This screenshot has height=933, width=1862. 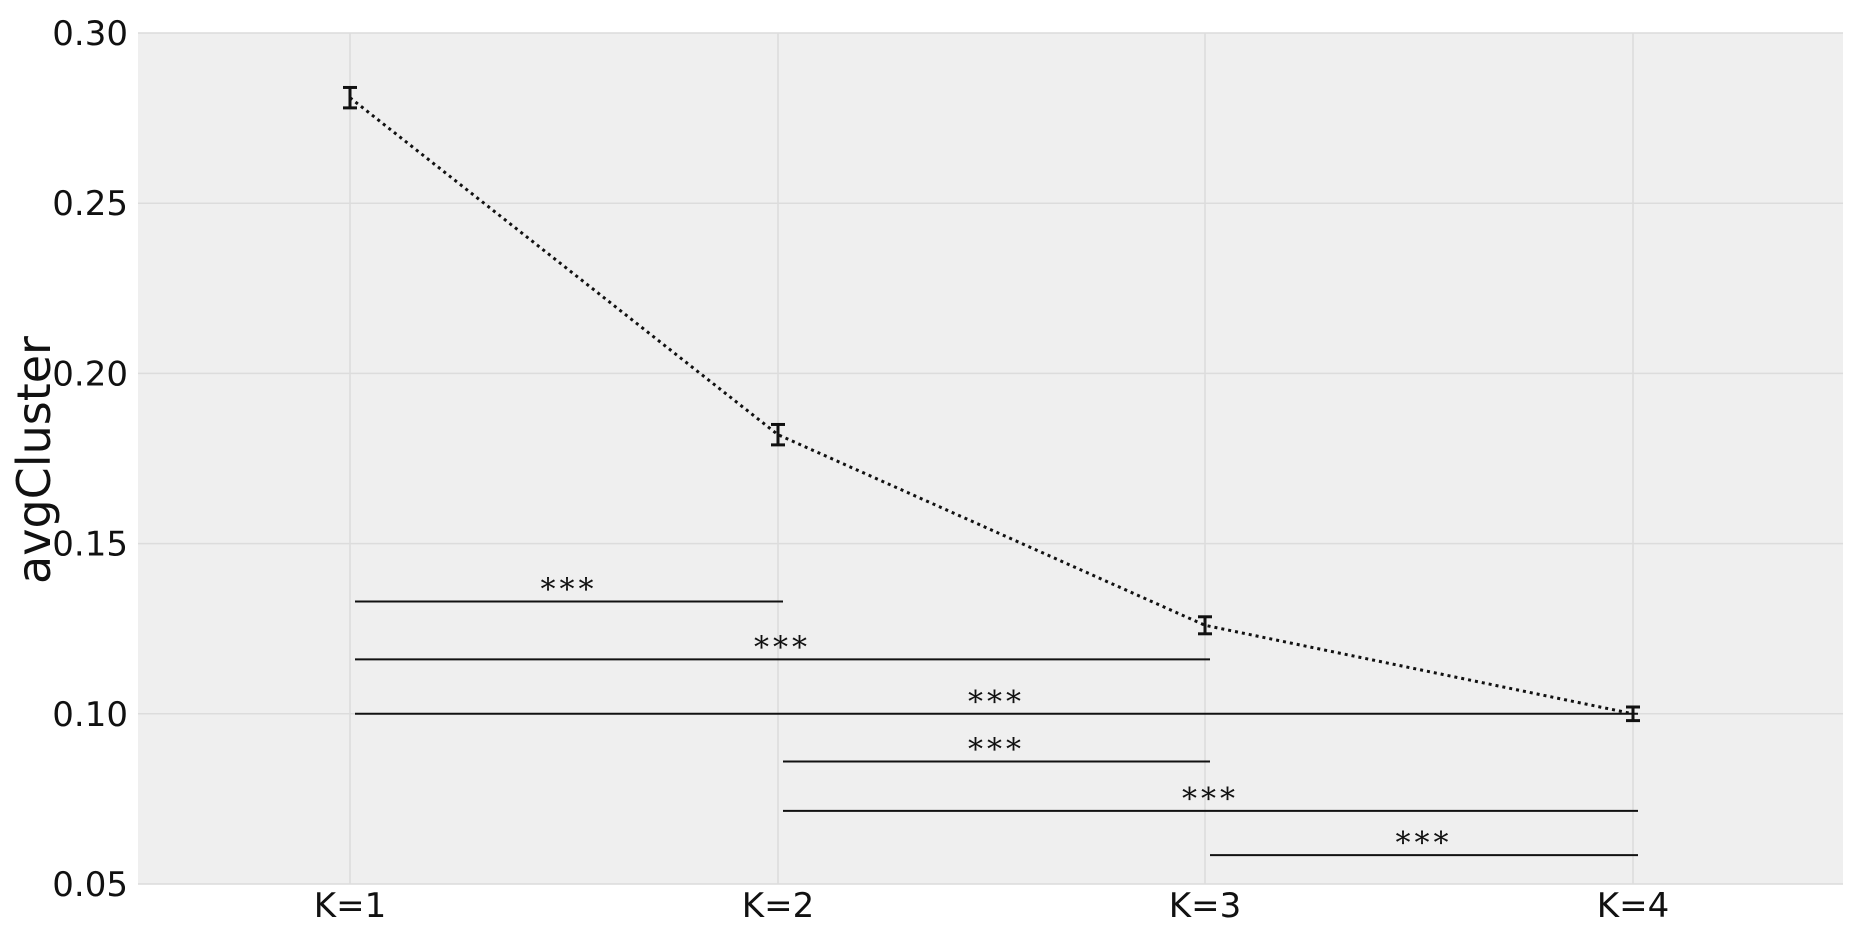 I want to click on x-tick-label: K=4, so click(x=1633, y=906).